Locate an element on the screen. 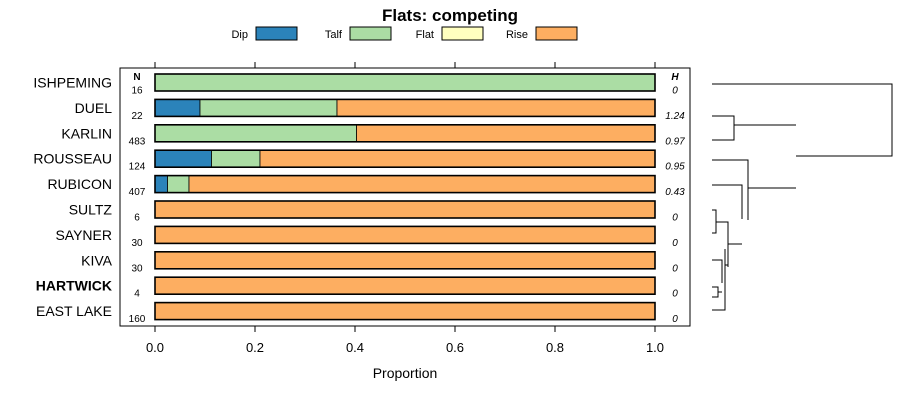 This screenshot has height=400, width=900. n-value: 483 is located at coordinates (137, 141).